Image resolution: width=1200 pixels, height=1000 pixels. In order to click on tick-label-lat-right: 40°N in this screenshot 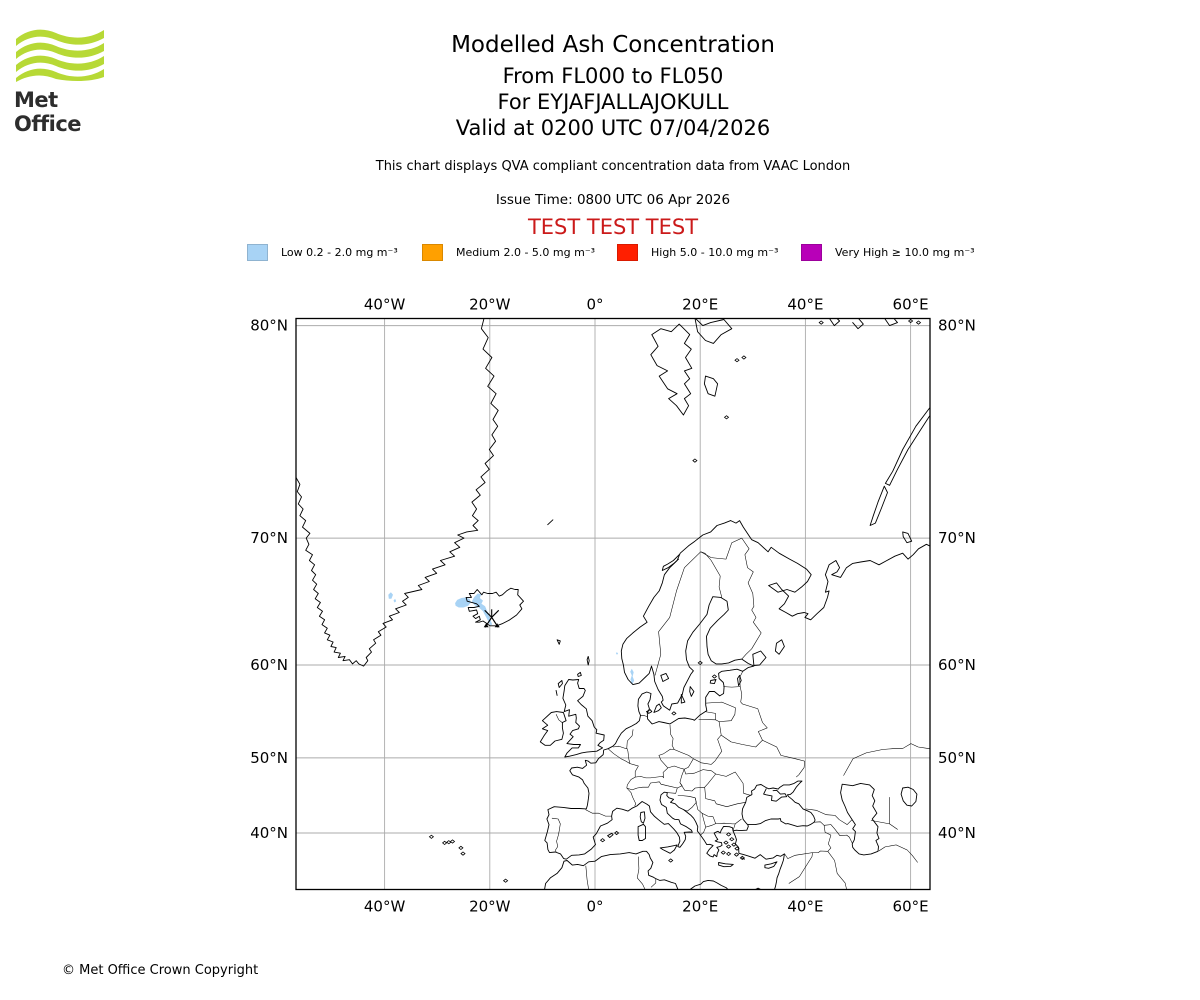, I will do `click(957, 833)`.